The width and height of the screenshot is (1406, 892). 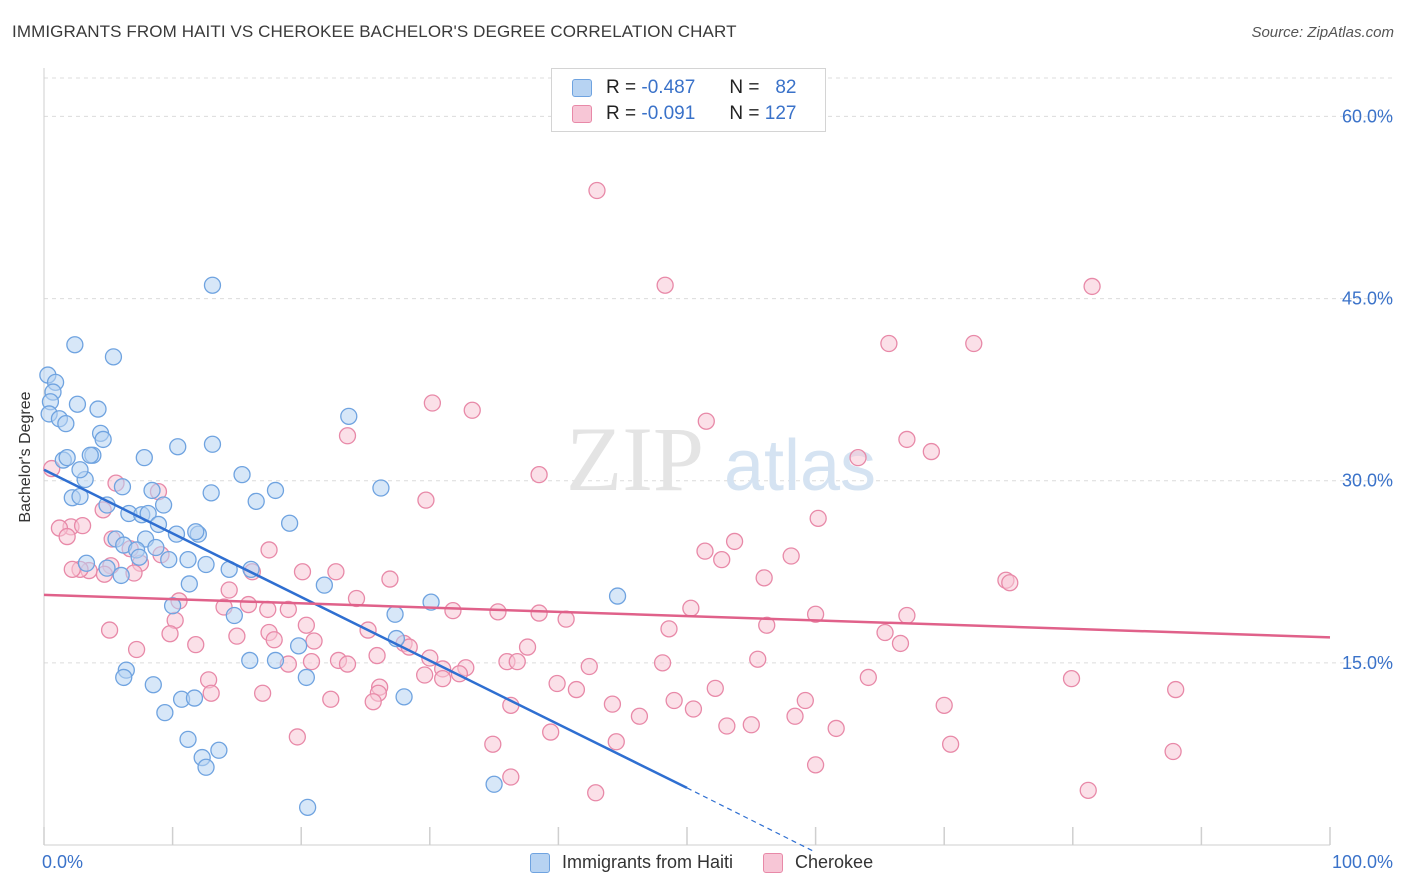 What do you see at coordinates (1322, 32) in the screenshot?
I see `source-label: Source: ZipAtlas.com` at bounding box center [1322, 32].